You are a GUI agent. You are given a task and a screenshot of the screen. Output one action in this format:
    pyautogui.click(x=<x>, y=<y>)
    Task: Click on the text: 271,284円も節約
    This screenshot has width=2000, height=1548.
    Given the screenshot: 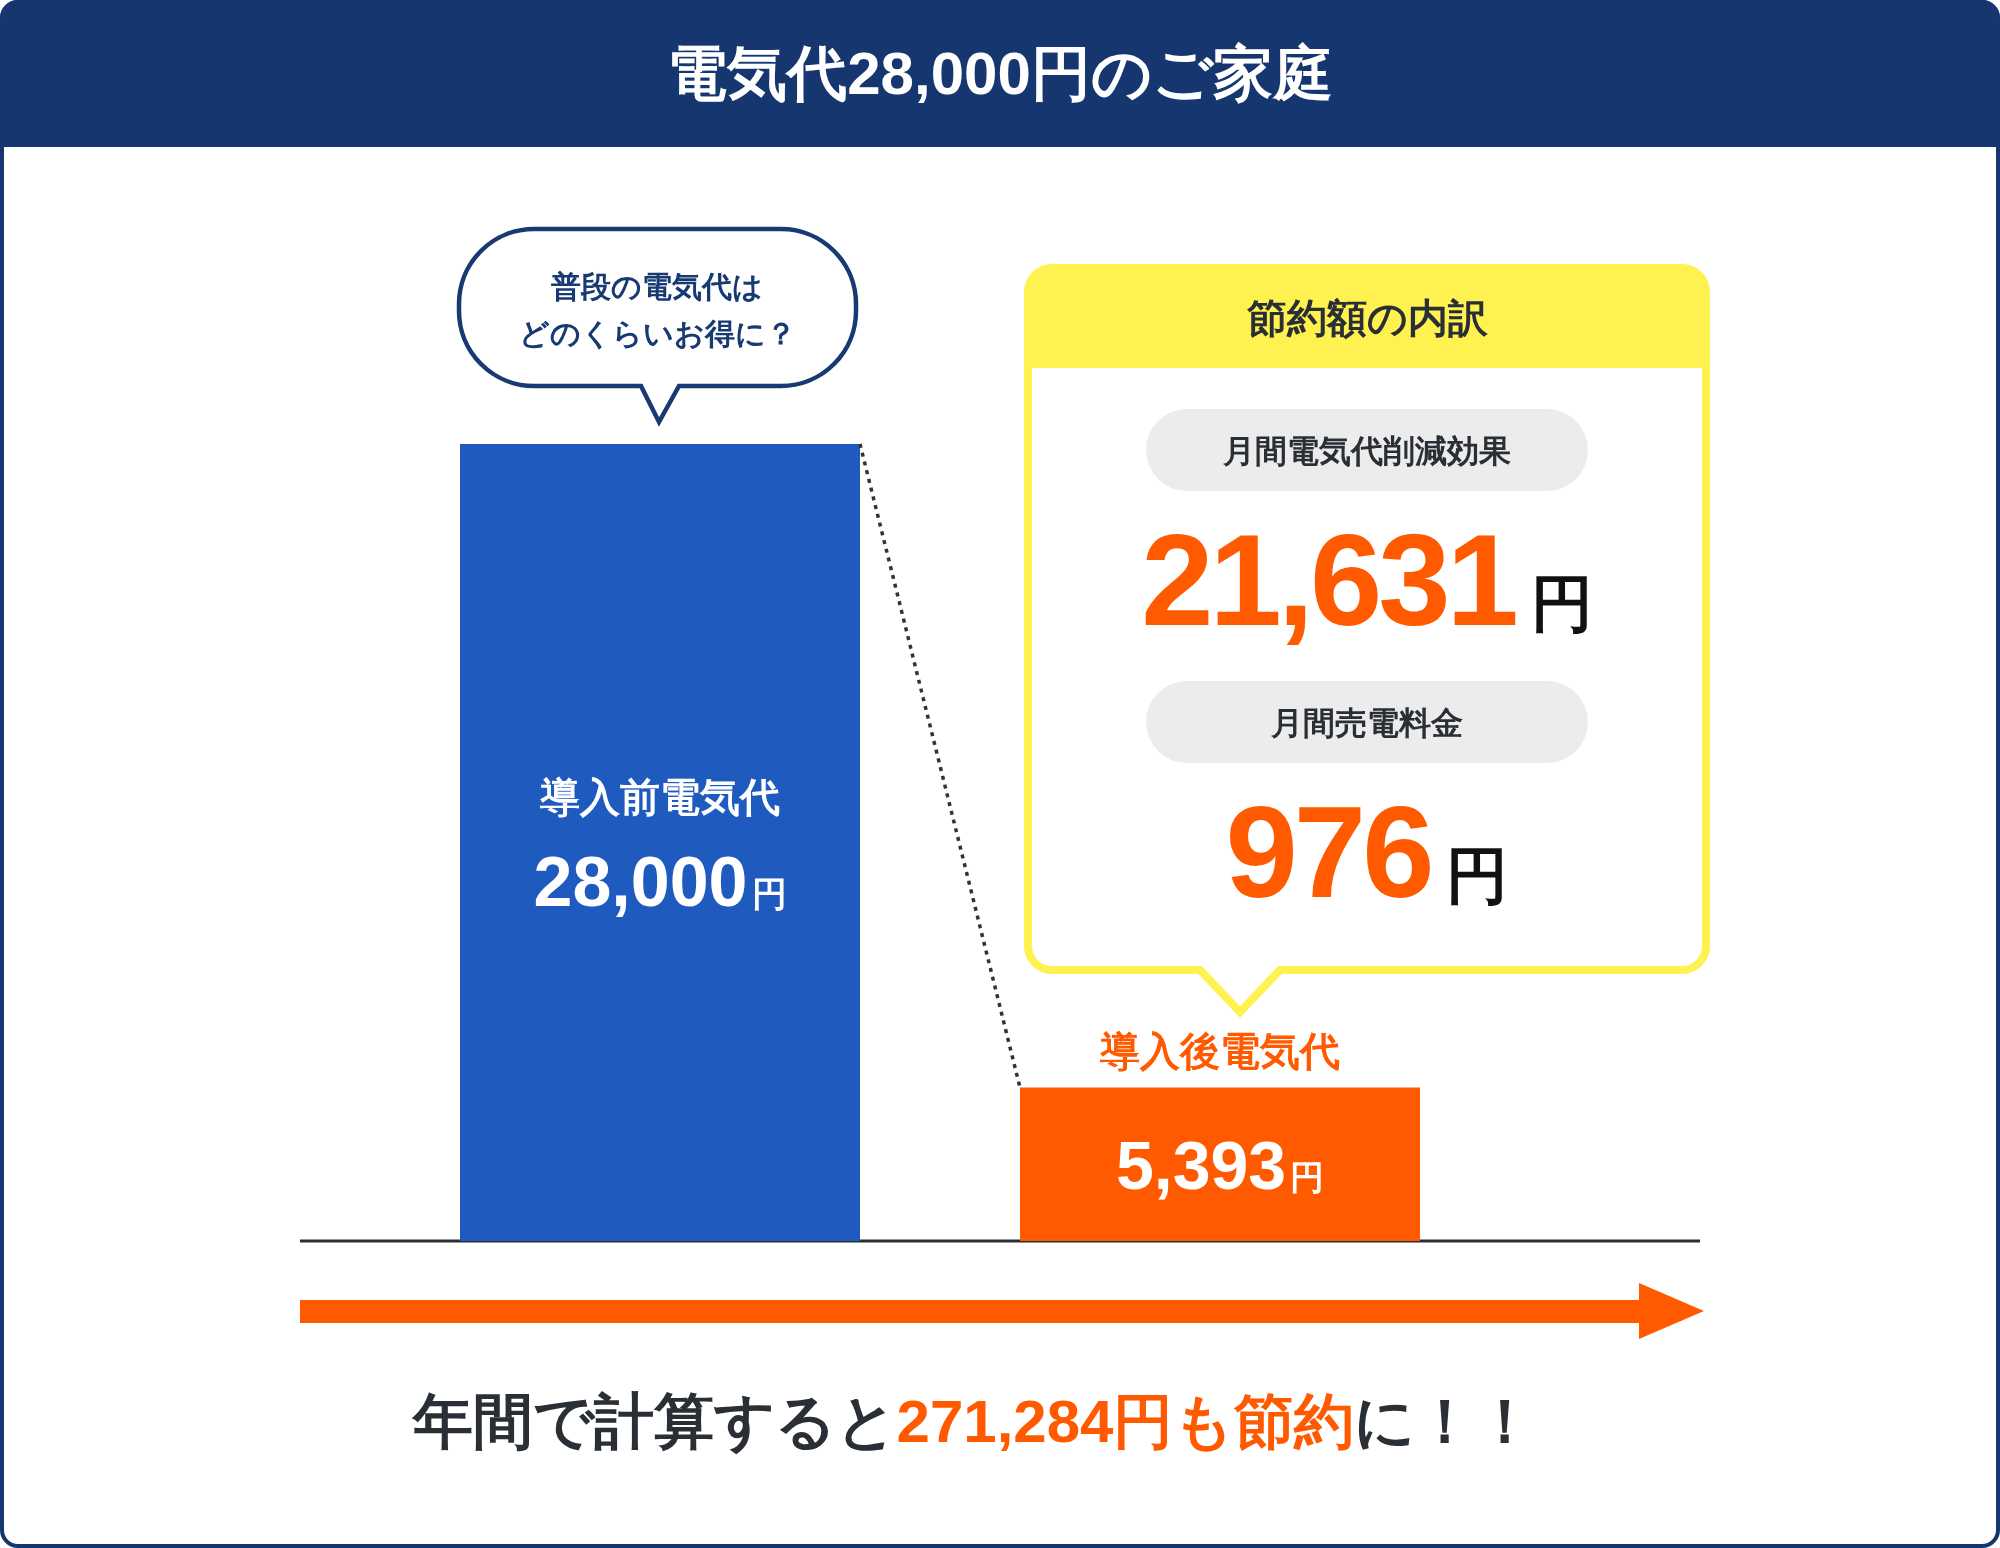 What is the action you would take?
    pyautogui.click(x=1125, y=1422)
    